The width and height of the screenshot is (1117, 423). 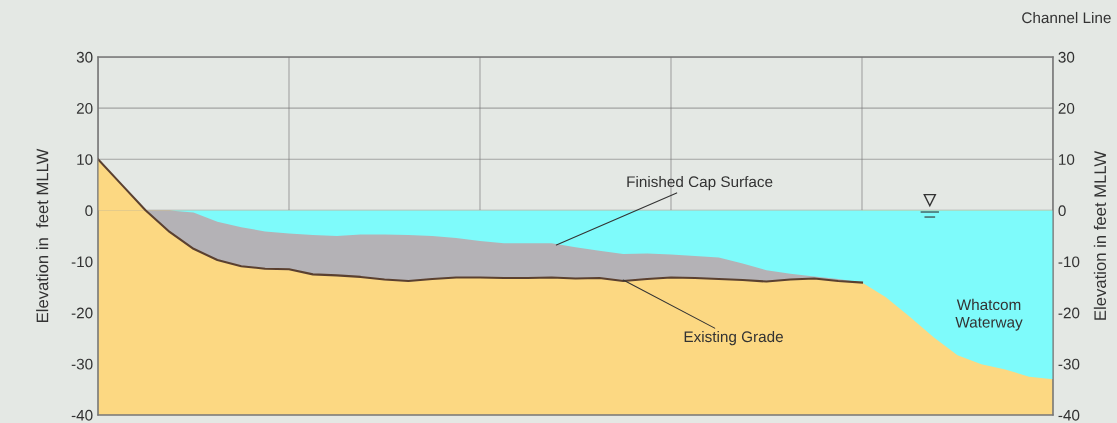 What do you see at coordinates (989, 314) in the screenshot?
I see `annotation: Whatcom Waterway` at bounding box center [989, 314].